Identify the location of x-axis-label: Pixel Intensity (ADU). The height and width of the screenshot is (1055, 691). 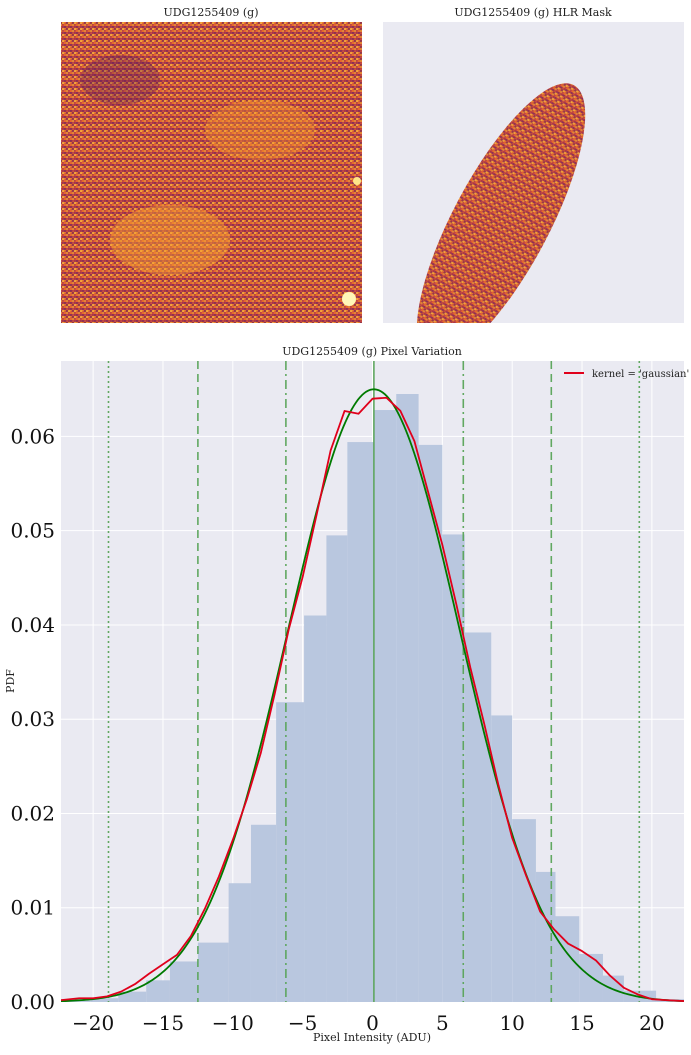
(372, 1037).